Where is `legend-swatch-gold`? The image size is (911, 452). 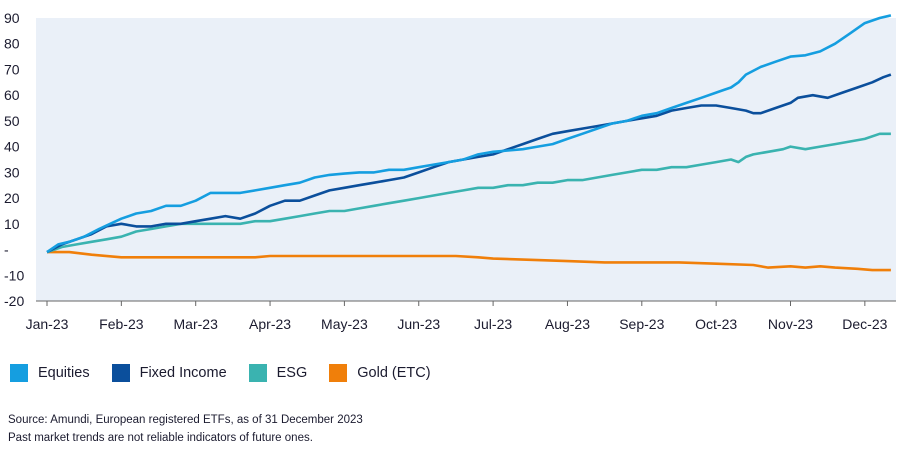 legend-swatch-gold is located at coordinates (338, 373).